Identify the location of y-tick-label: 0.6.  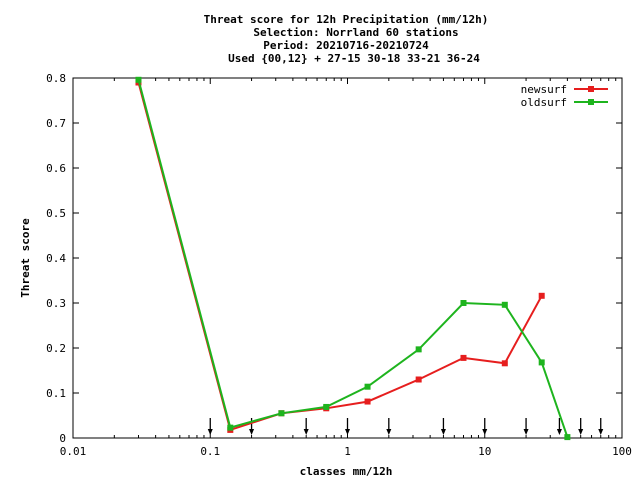
(56, 168).